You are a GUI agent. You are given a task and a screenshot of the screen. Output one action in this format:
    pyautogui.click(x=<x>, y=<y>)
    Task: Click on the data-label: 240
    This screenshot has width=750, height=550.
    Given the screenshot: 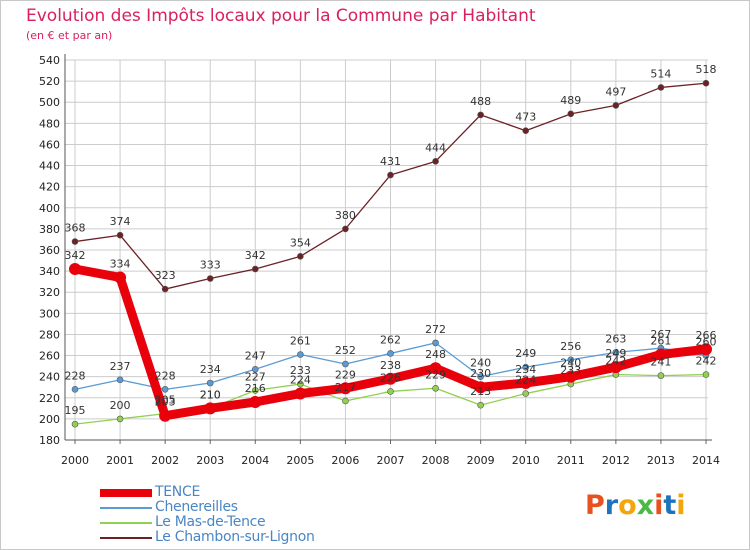 What is the action you would take?
    pyautogui.click(x=480, y=363)
    